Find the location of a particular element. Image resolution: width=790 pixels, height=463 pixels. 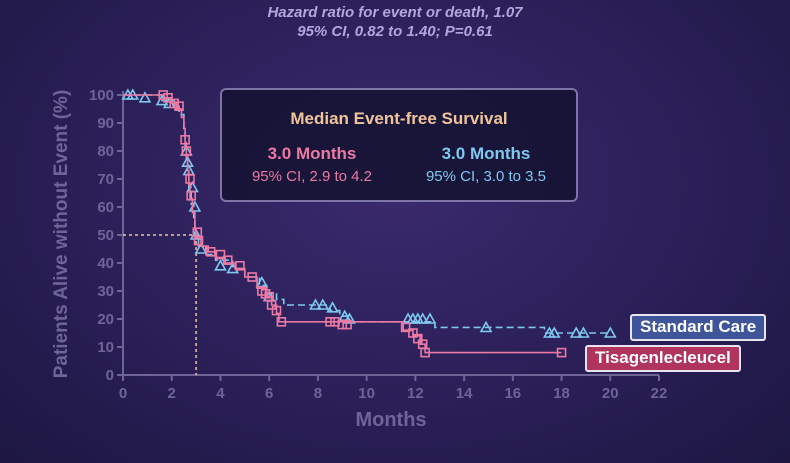

x-tick-label: 4 is located at coordinates (220, 393).